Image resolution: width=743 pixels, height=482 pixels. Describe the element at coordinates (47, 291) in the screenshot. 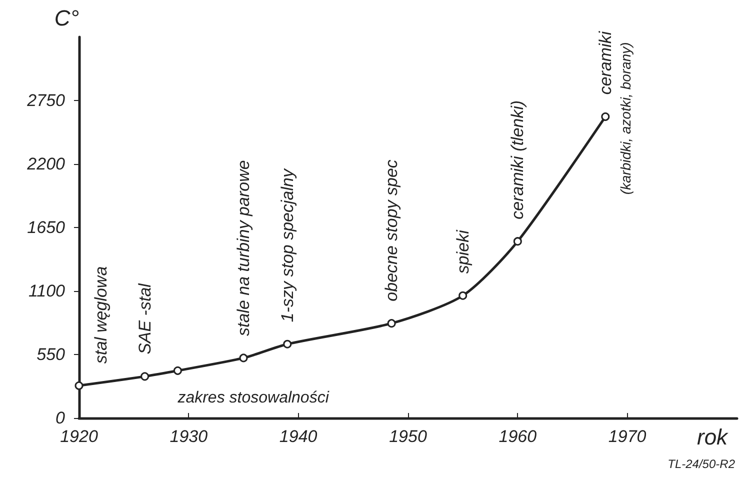

I see `y-tick-label: 1100` at that location.